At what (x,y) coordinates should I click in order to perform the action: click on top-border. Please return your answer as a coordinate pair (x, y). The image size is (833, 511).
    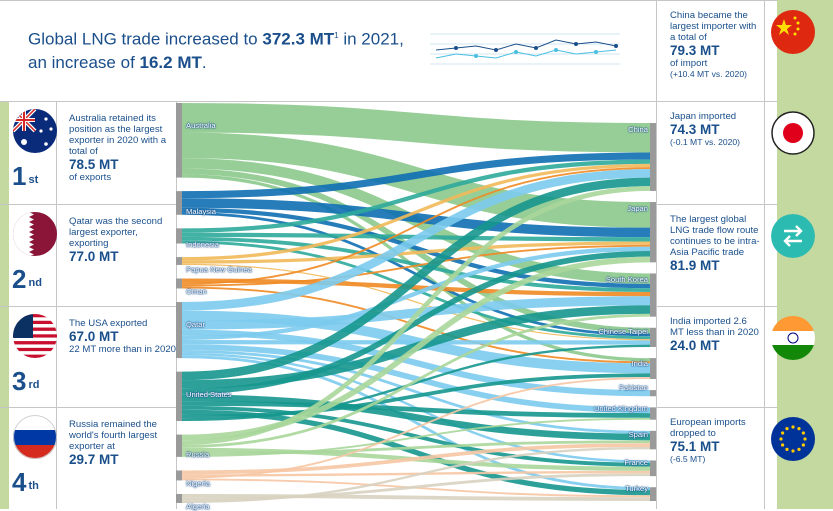
    Looking at the image, I should click on (416, 0).